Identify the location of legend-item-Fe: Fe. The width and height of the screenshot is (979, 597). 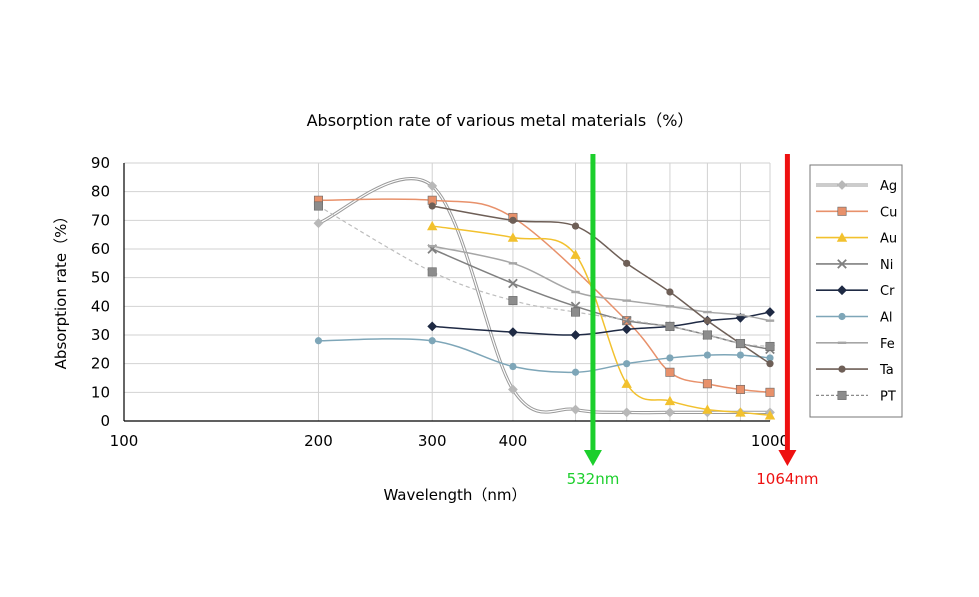
(855, 344).